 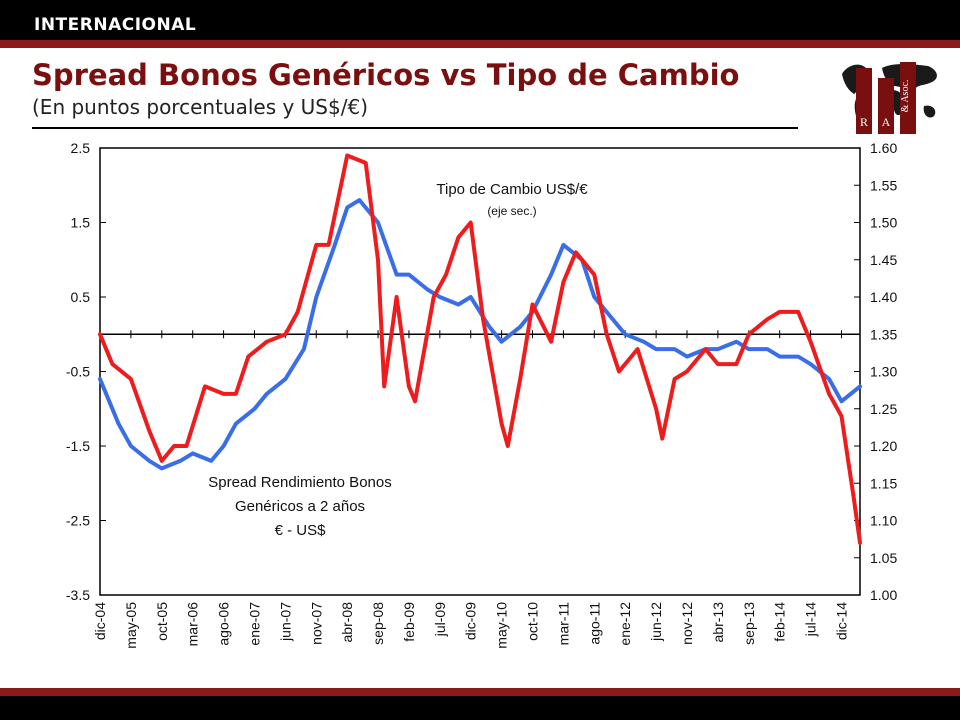 What do you see at coordinates (299, 482) in the screenshot?
I see `spread-series-label-line1: Spread Rendimiento Bonos` at bounding box center [299, 482].